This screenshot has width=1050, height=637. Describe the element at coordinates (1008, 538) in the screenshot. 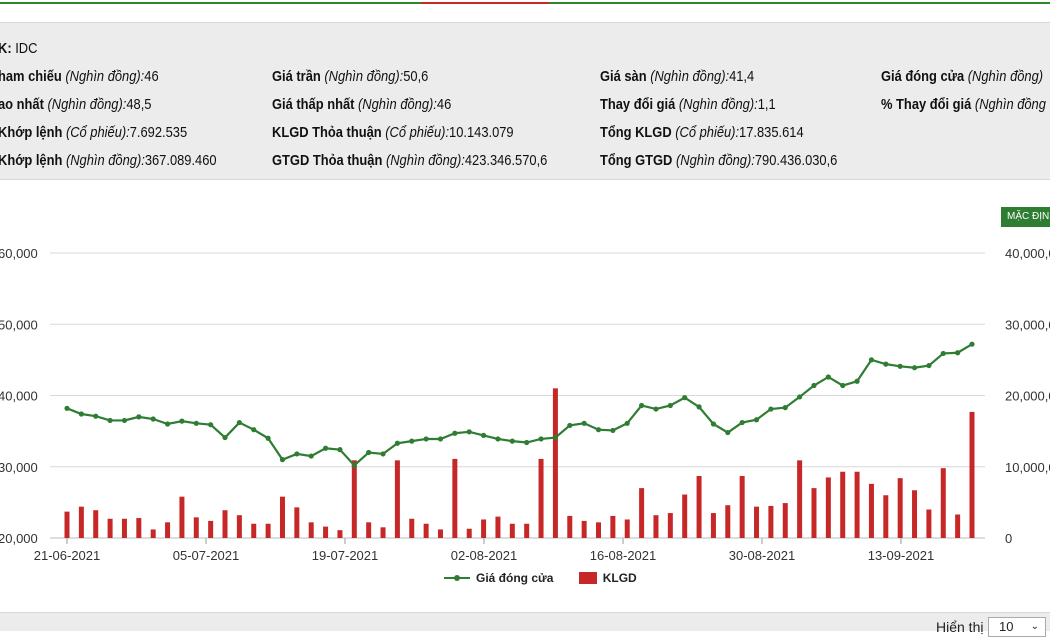

I see `y-right-tick-label: 0` at that location.